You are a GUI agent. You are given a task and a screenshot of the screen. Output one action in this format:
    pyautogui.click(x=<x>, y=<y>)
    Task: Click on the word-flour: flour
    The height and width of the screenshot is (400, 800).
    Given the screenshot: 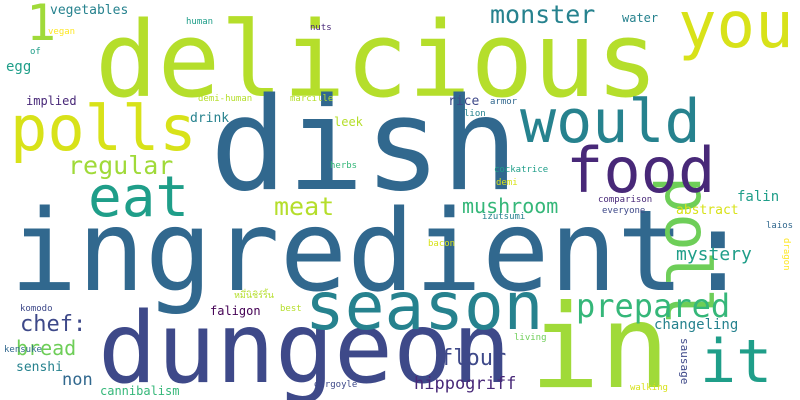 What is the action you would take?
    pyautogui.click(x=473, y=358)
    